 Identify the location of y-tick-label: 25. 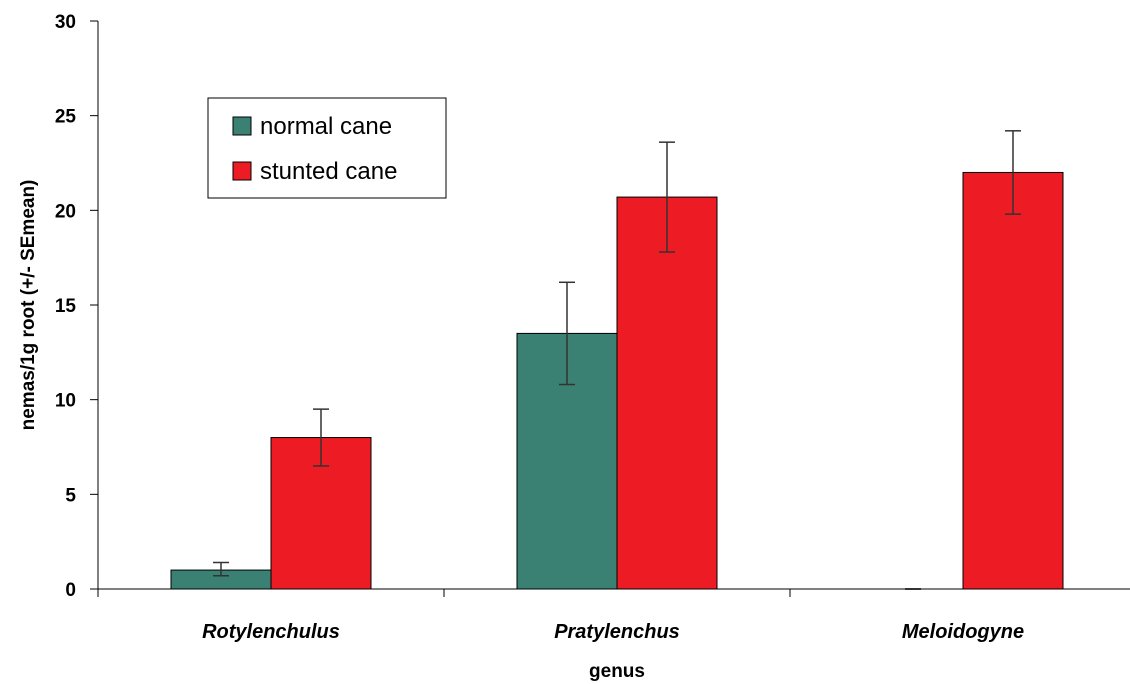
(66, 117).